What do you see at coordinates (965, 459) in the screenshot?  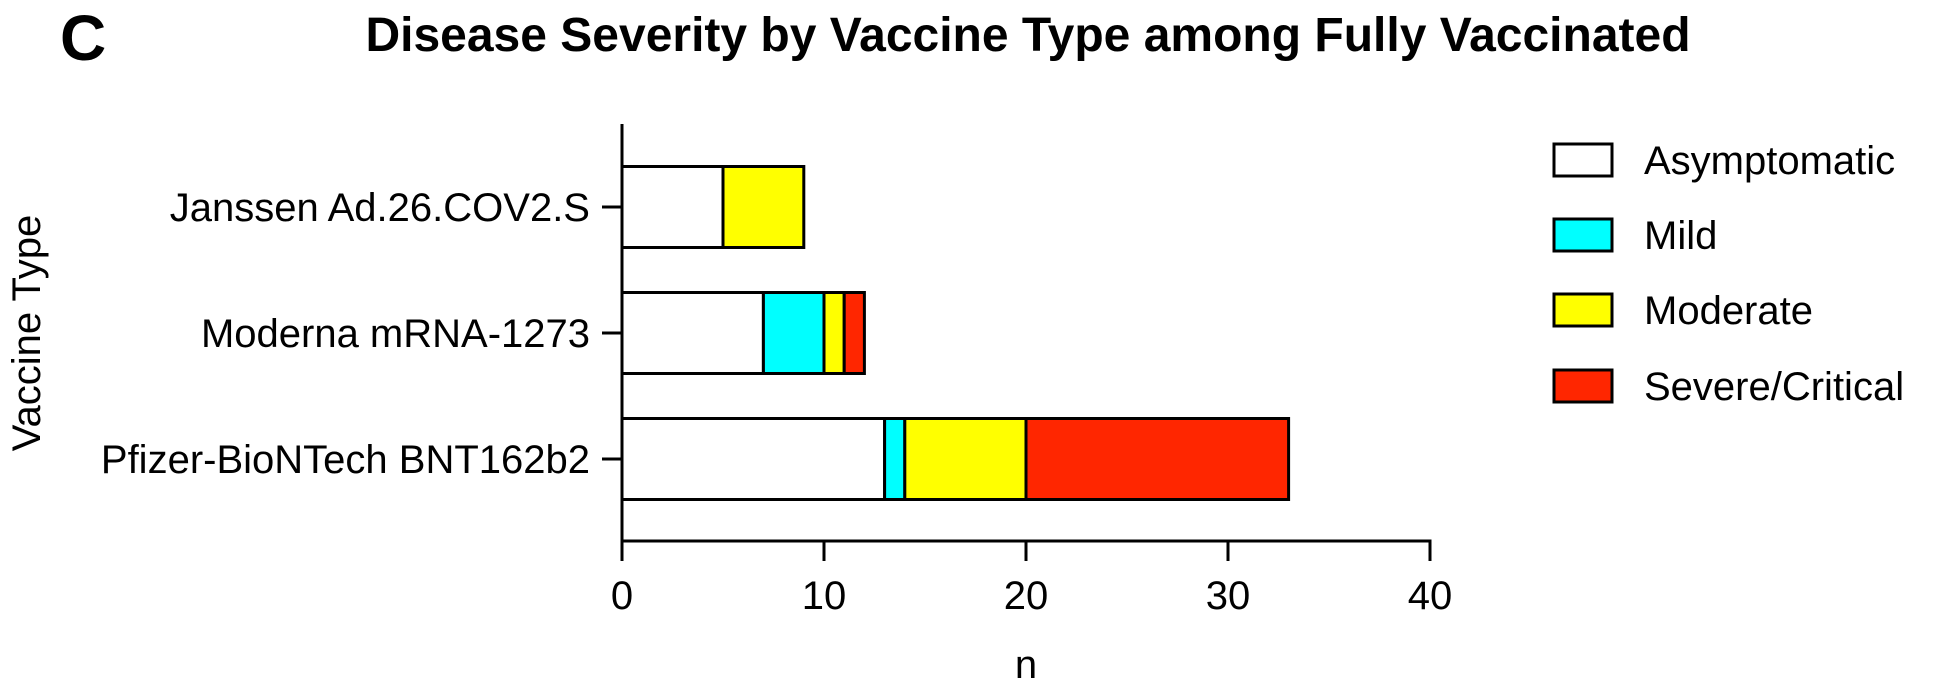 I see `bar-segment-moderate-pfizer-biontech-bnt162b2` at bounding box center [965, 459].